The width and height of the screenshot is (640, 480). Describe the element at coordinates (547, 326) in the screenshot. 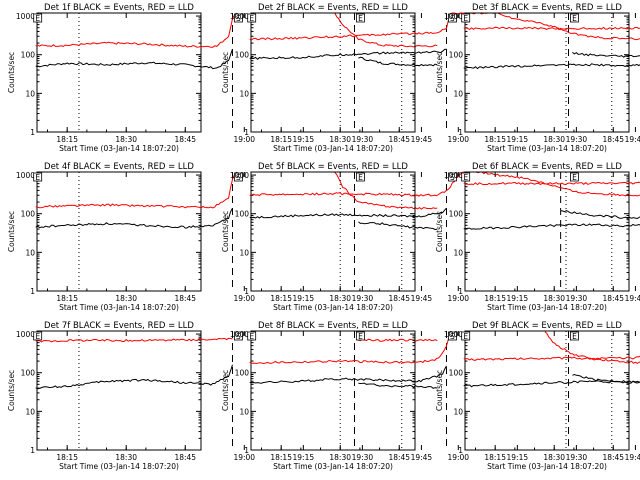

I see `chart-title: Det 9f BLACK = Events, RED = LLD` at that location.